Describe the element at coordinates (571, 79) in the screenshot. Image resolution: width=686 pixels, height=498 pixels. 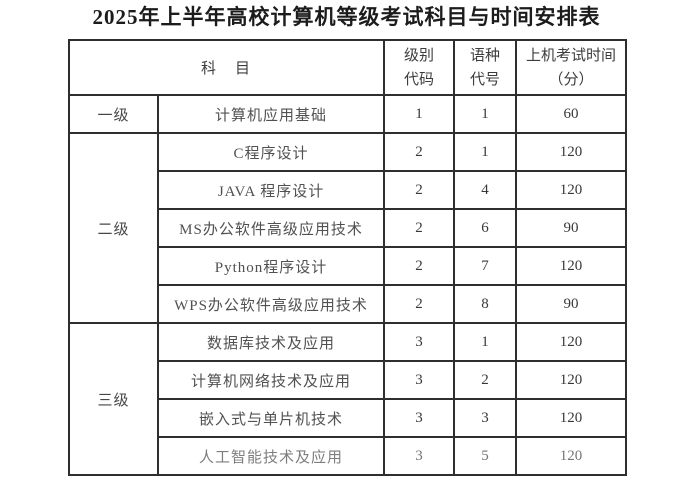
I see `header-exam-time-line2: （分）` at that location.